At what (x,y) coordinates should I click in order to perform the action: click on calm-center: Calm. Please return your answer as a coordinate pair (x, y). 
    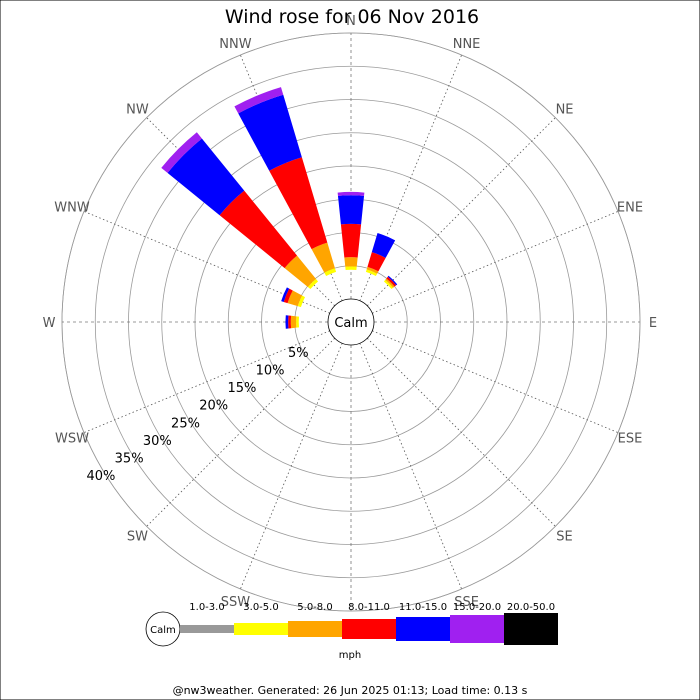
    Looking at the image, I should click on (351, 322).